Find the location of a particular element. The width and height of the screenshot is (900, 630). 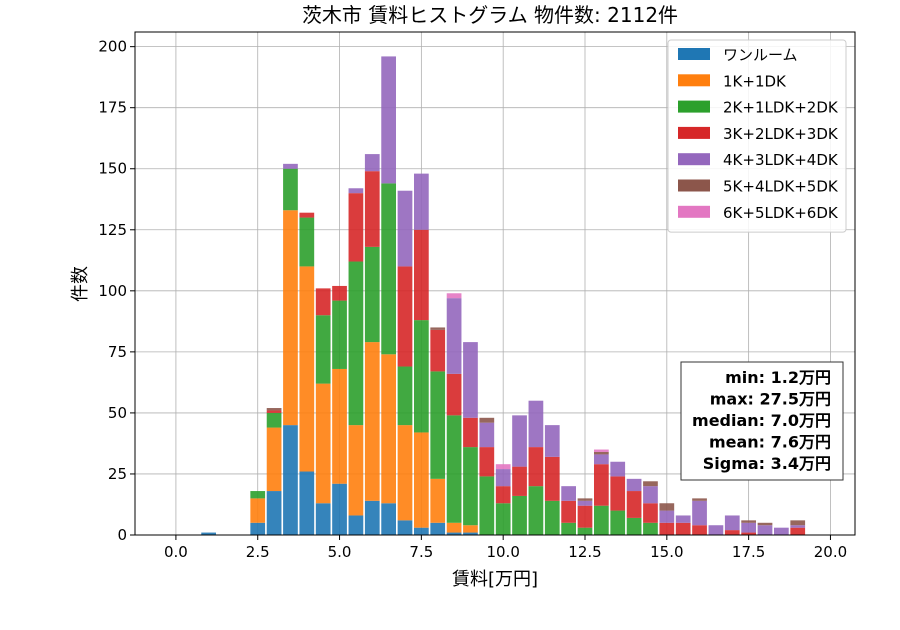

x-tick-label: 15.0 is located at coordinates (666, 552).